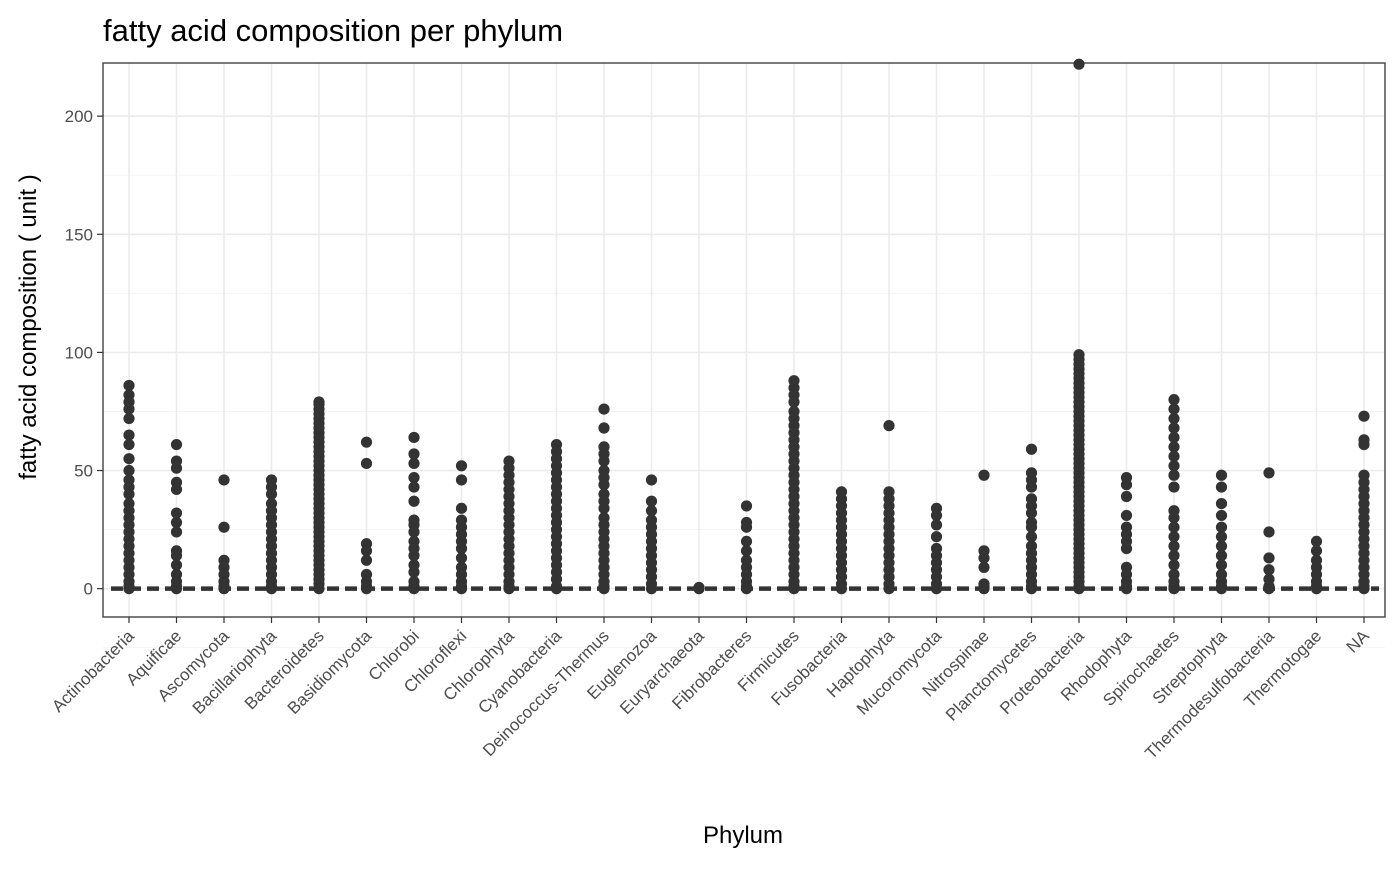  What do you see at coordinates (1042, 672) in the screenshot?
I see `x-tick-label: Proteobacteria` at bounding box center [1042, 672].